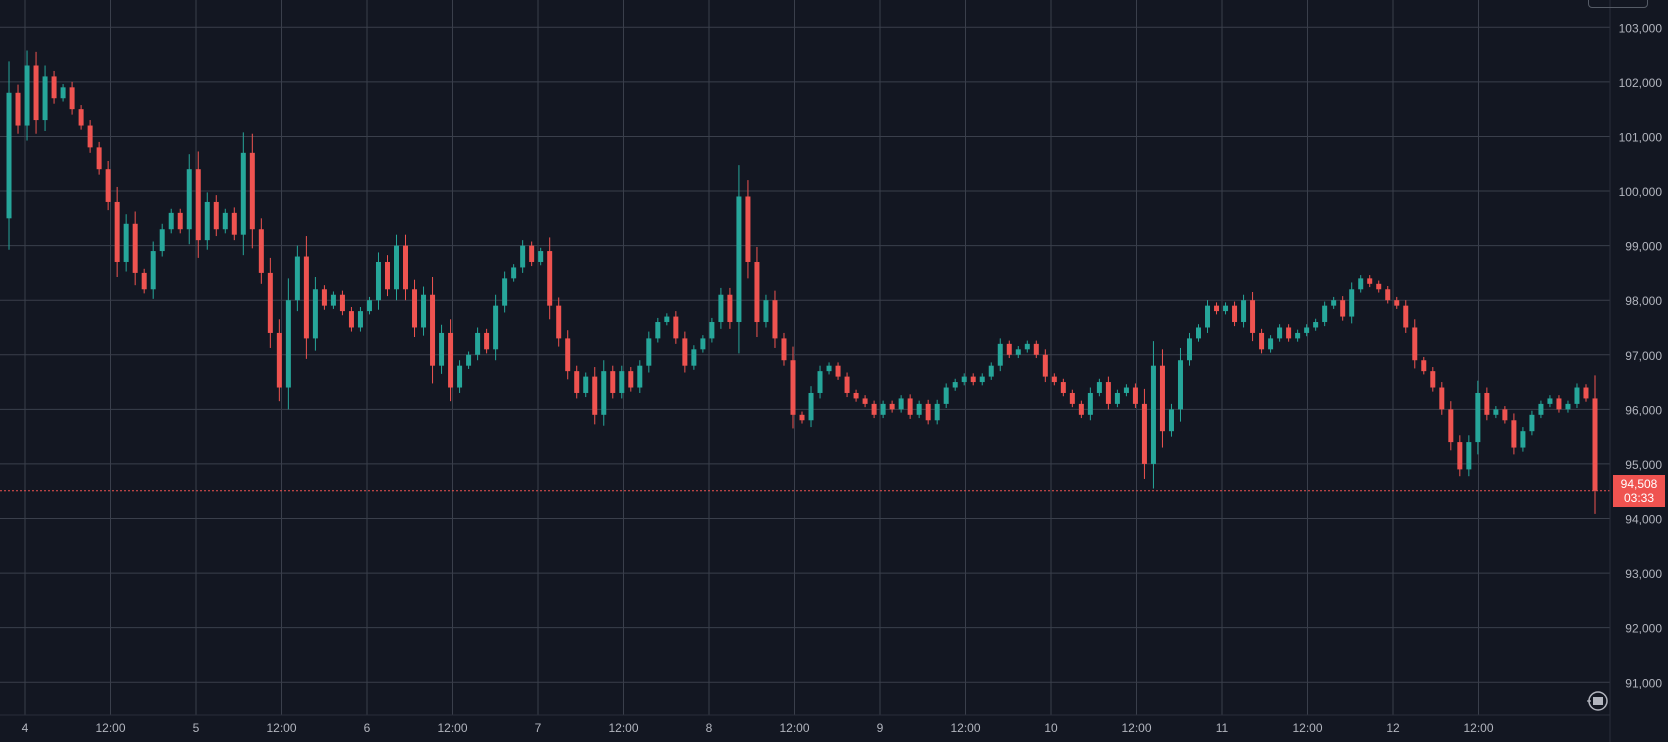 The width and height of the screenshot is (1668, 751). I want to click on last-price-tag: 94,508 03:33, so click(1639, 490).